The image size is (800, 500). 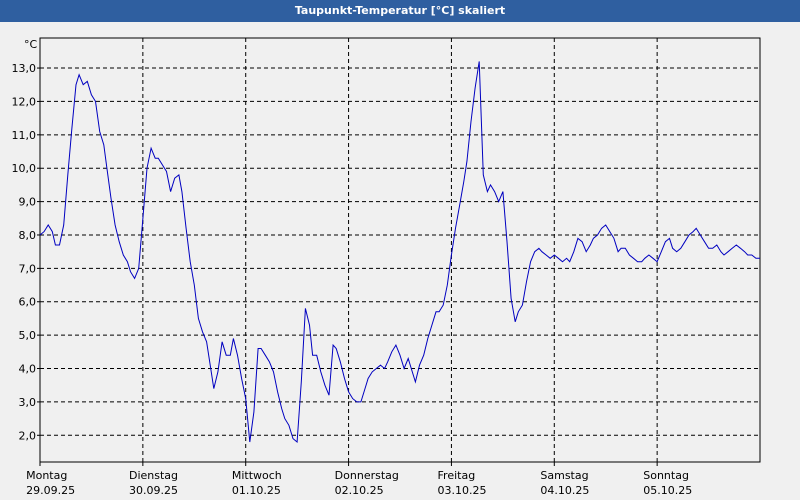 What do you see at coordinates (50, 490) in the screenshot?
I see `x-tick-date: 29.09.25` at bounding box center [50, 490].